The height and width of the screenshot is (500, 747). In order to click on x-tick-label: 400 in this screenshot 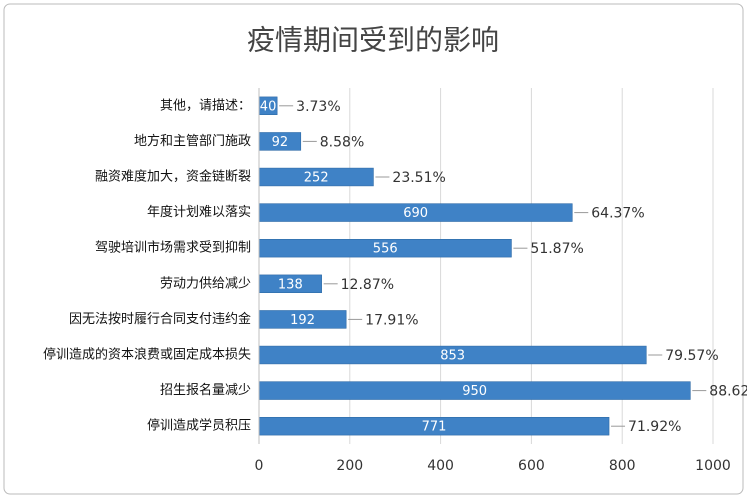, I will do `click(440, 466)`.